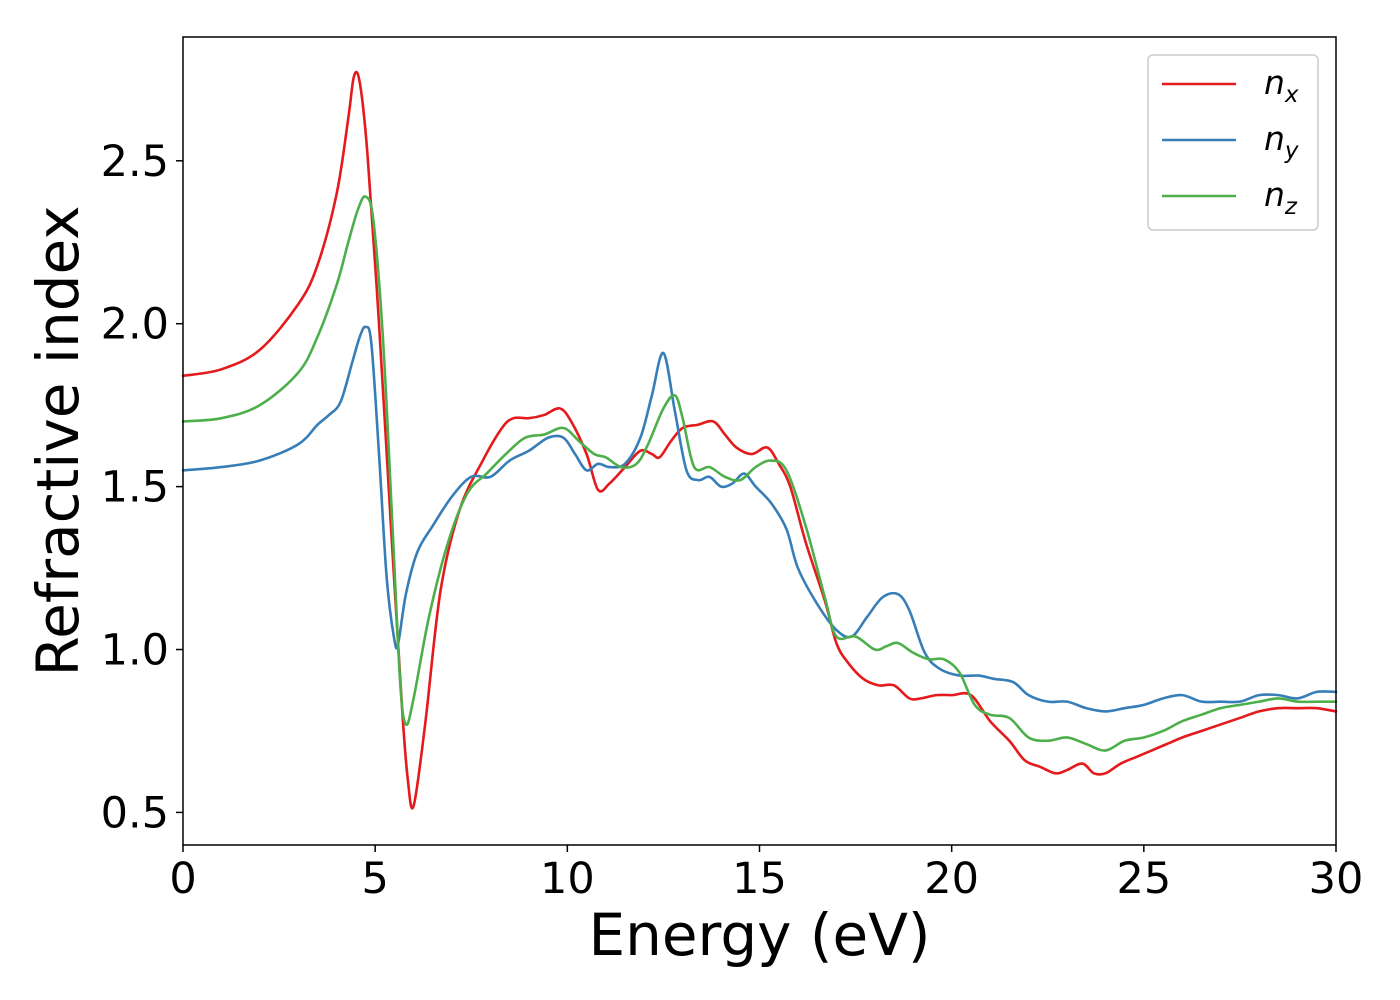 The image size is (1400, 1000). I want to click on legend-label-subscript: z, so click(1291, 207).